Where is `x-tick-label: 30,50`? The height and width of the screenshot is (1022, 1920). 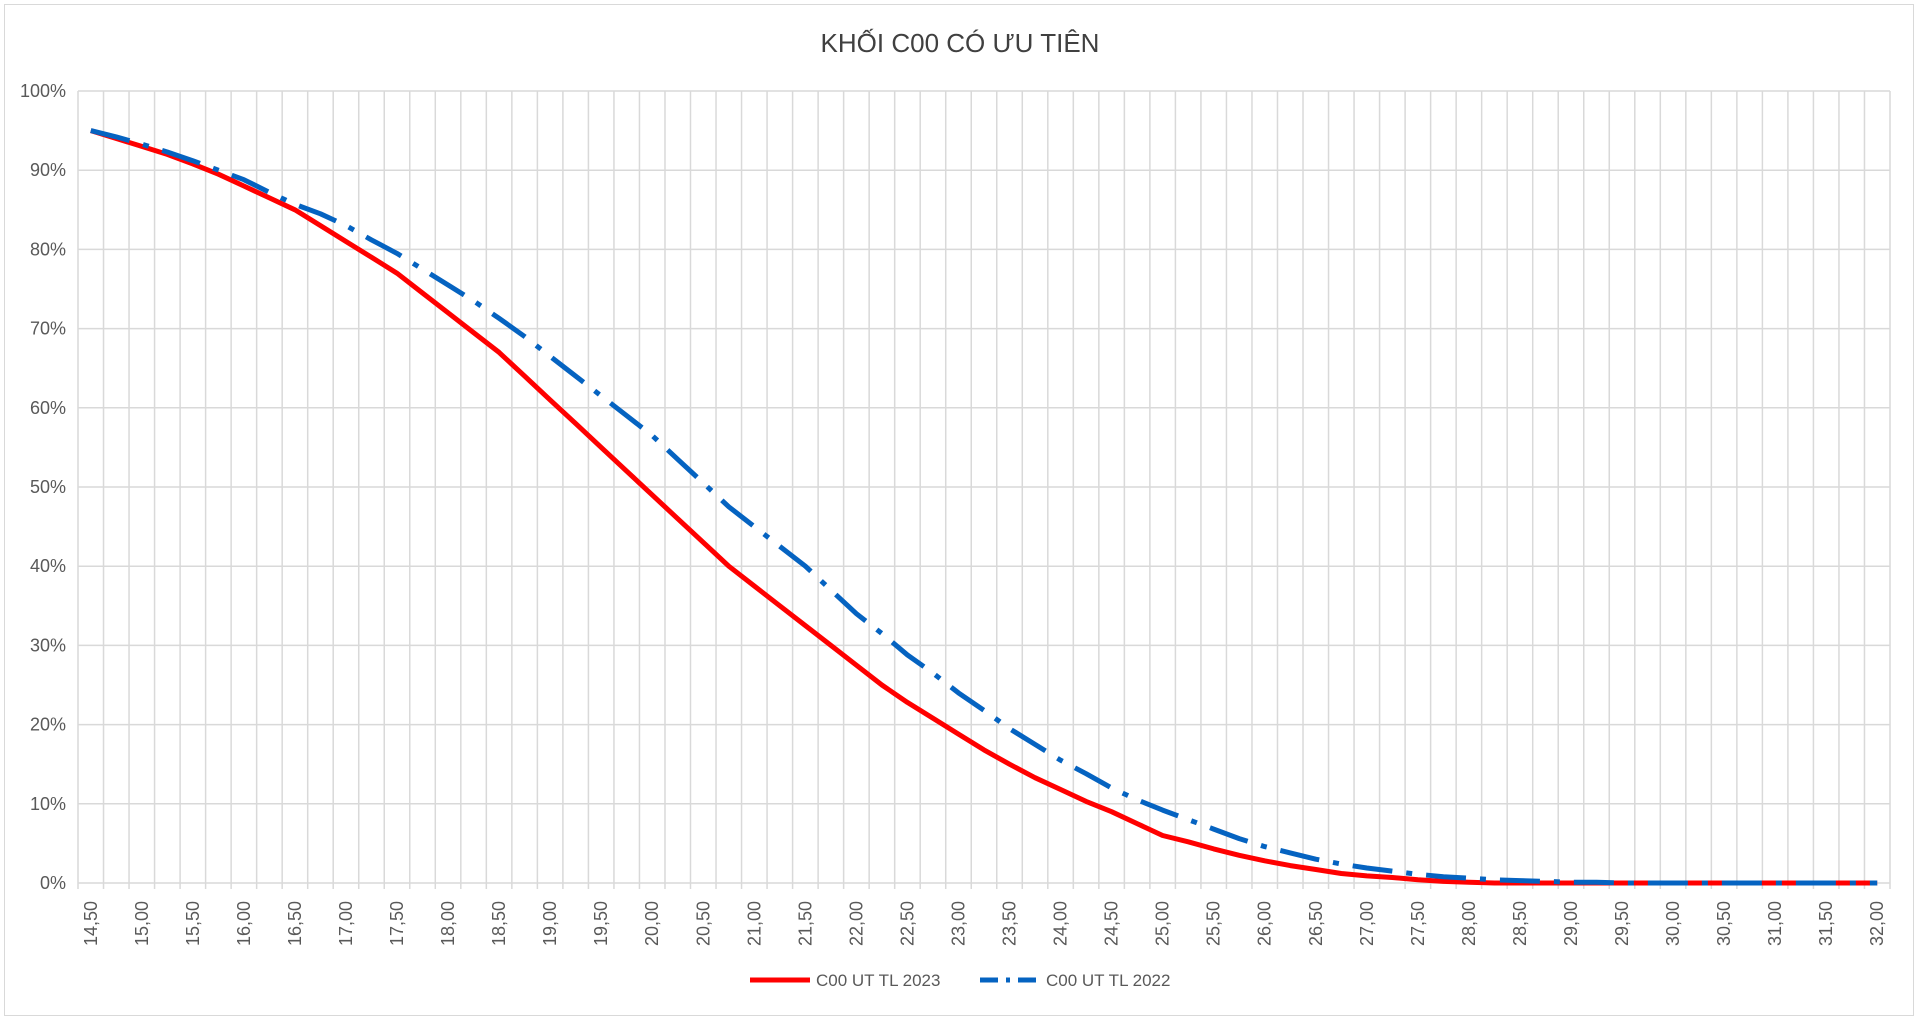 x-tick-label: 30,50 is located at coordinates (1724, 923).